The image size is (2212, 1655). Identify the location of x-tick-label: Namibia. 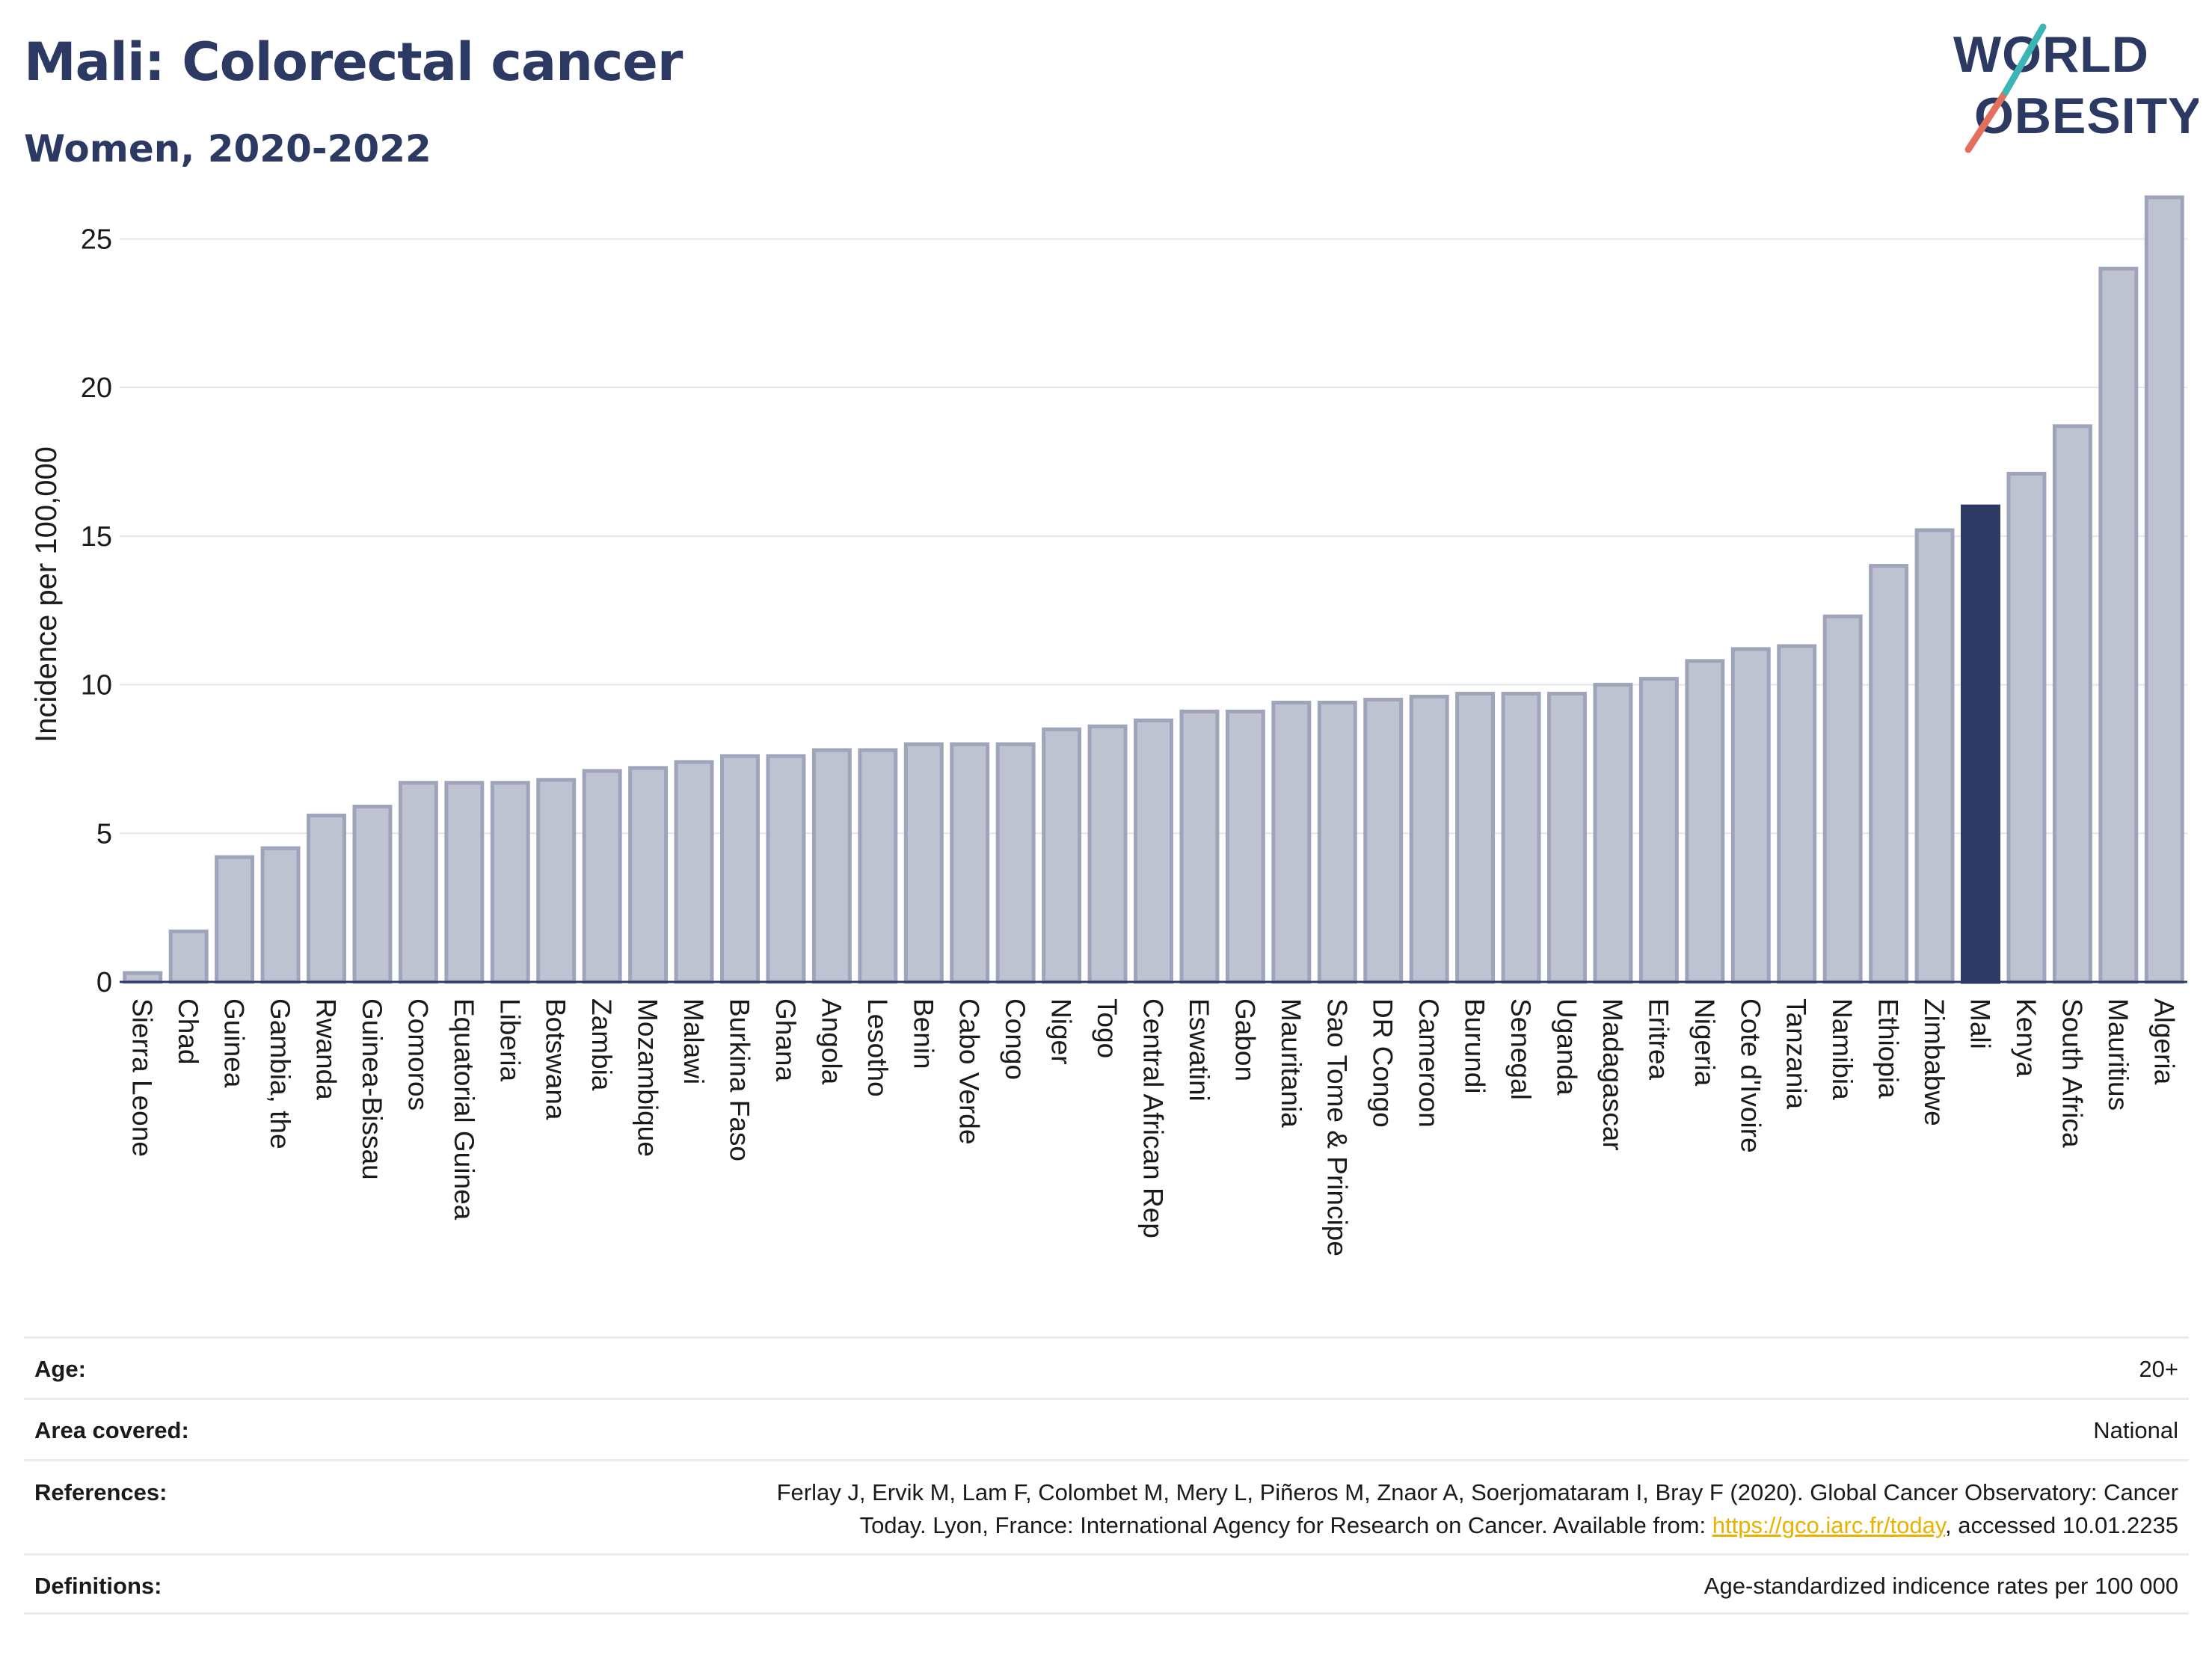
(1842, 1049).